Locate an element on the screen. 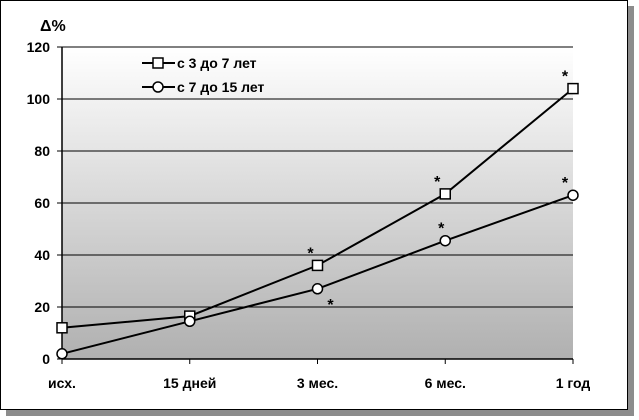 The height and width of the screenshot is (420, 639). y-tick-label: 0 is located at coordinates (46, 359).